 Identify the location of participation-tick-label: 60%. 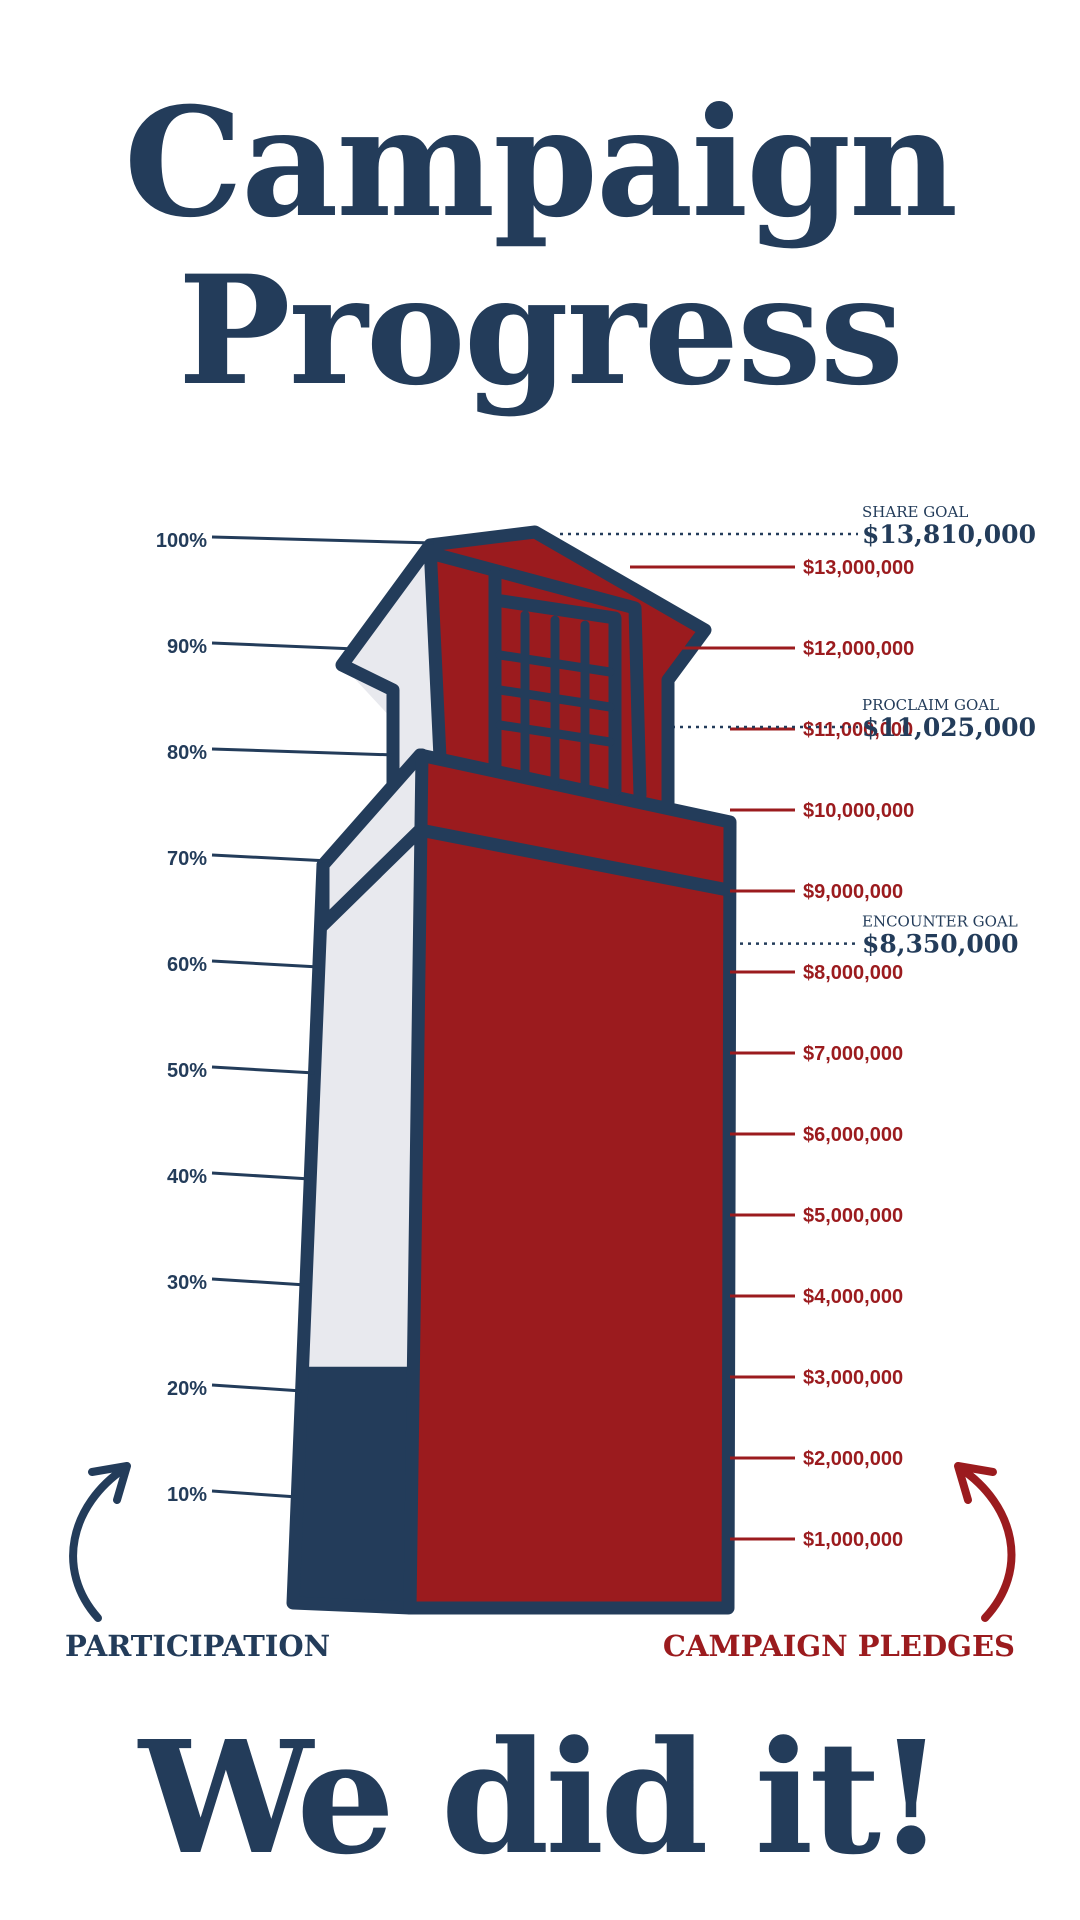
(187, 965).